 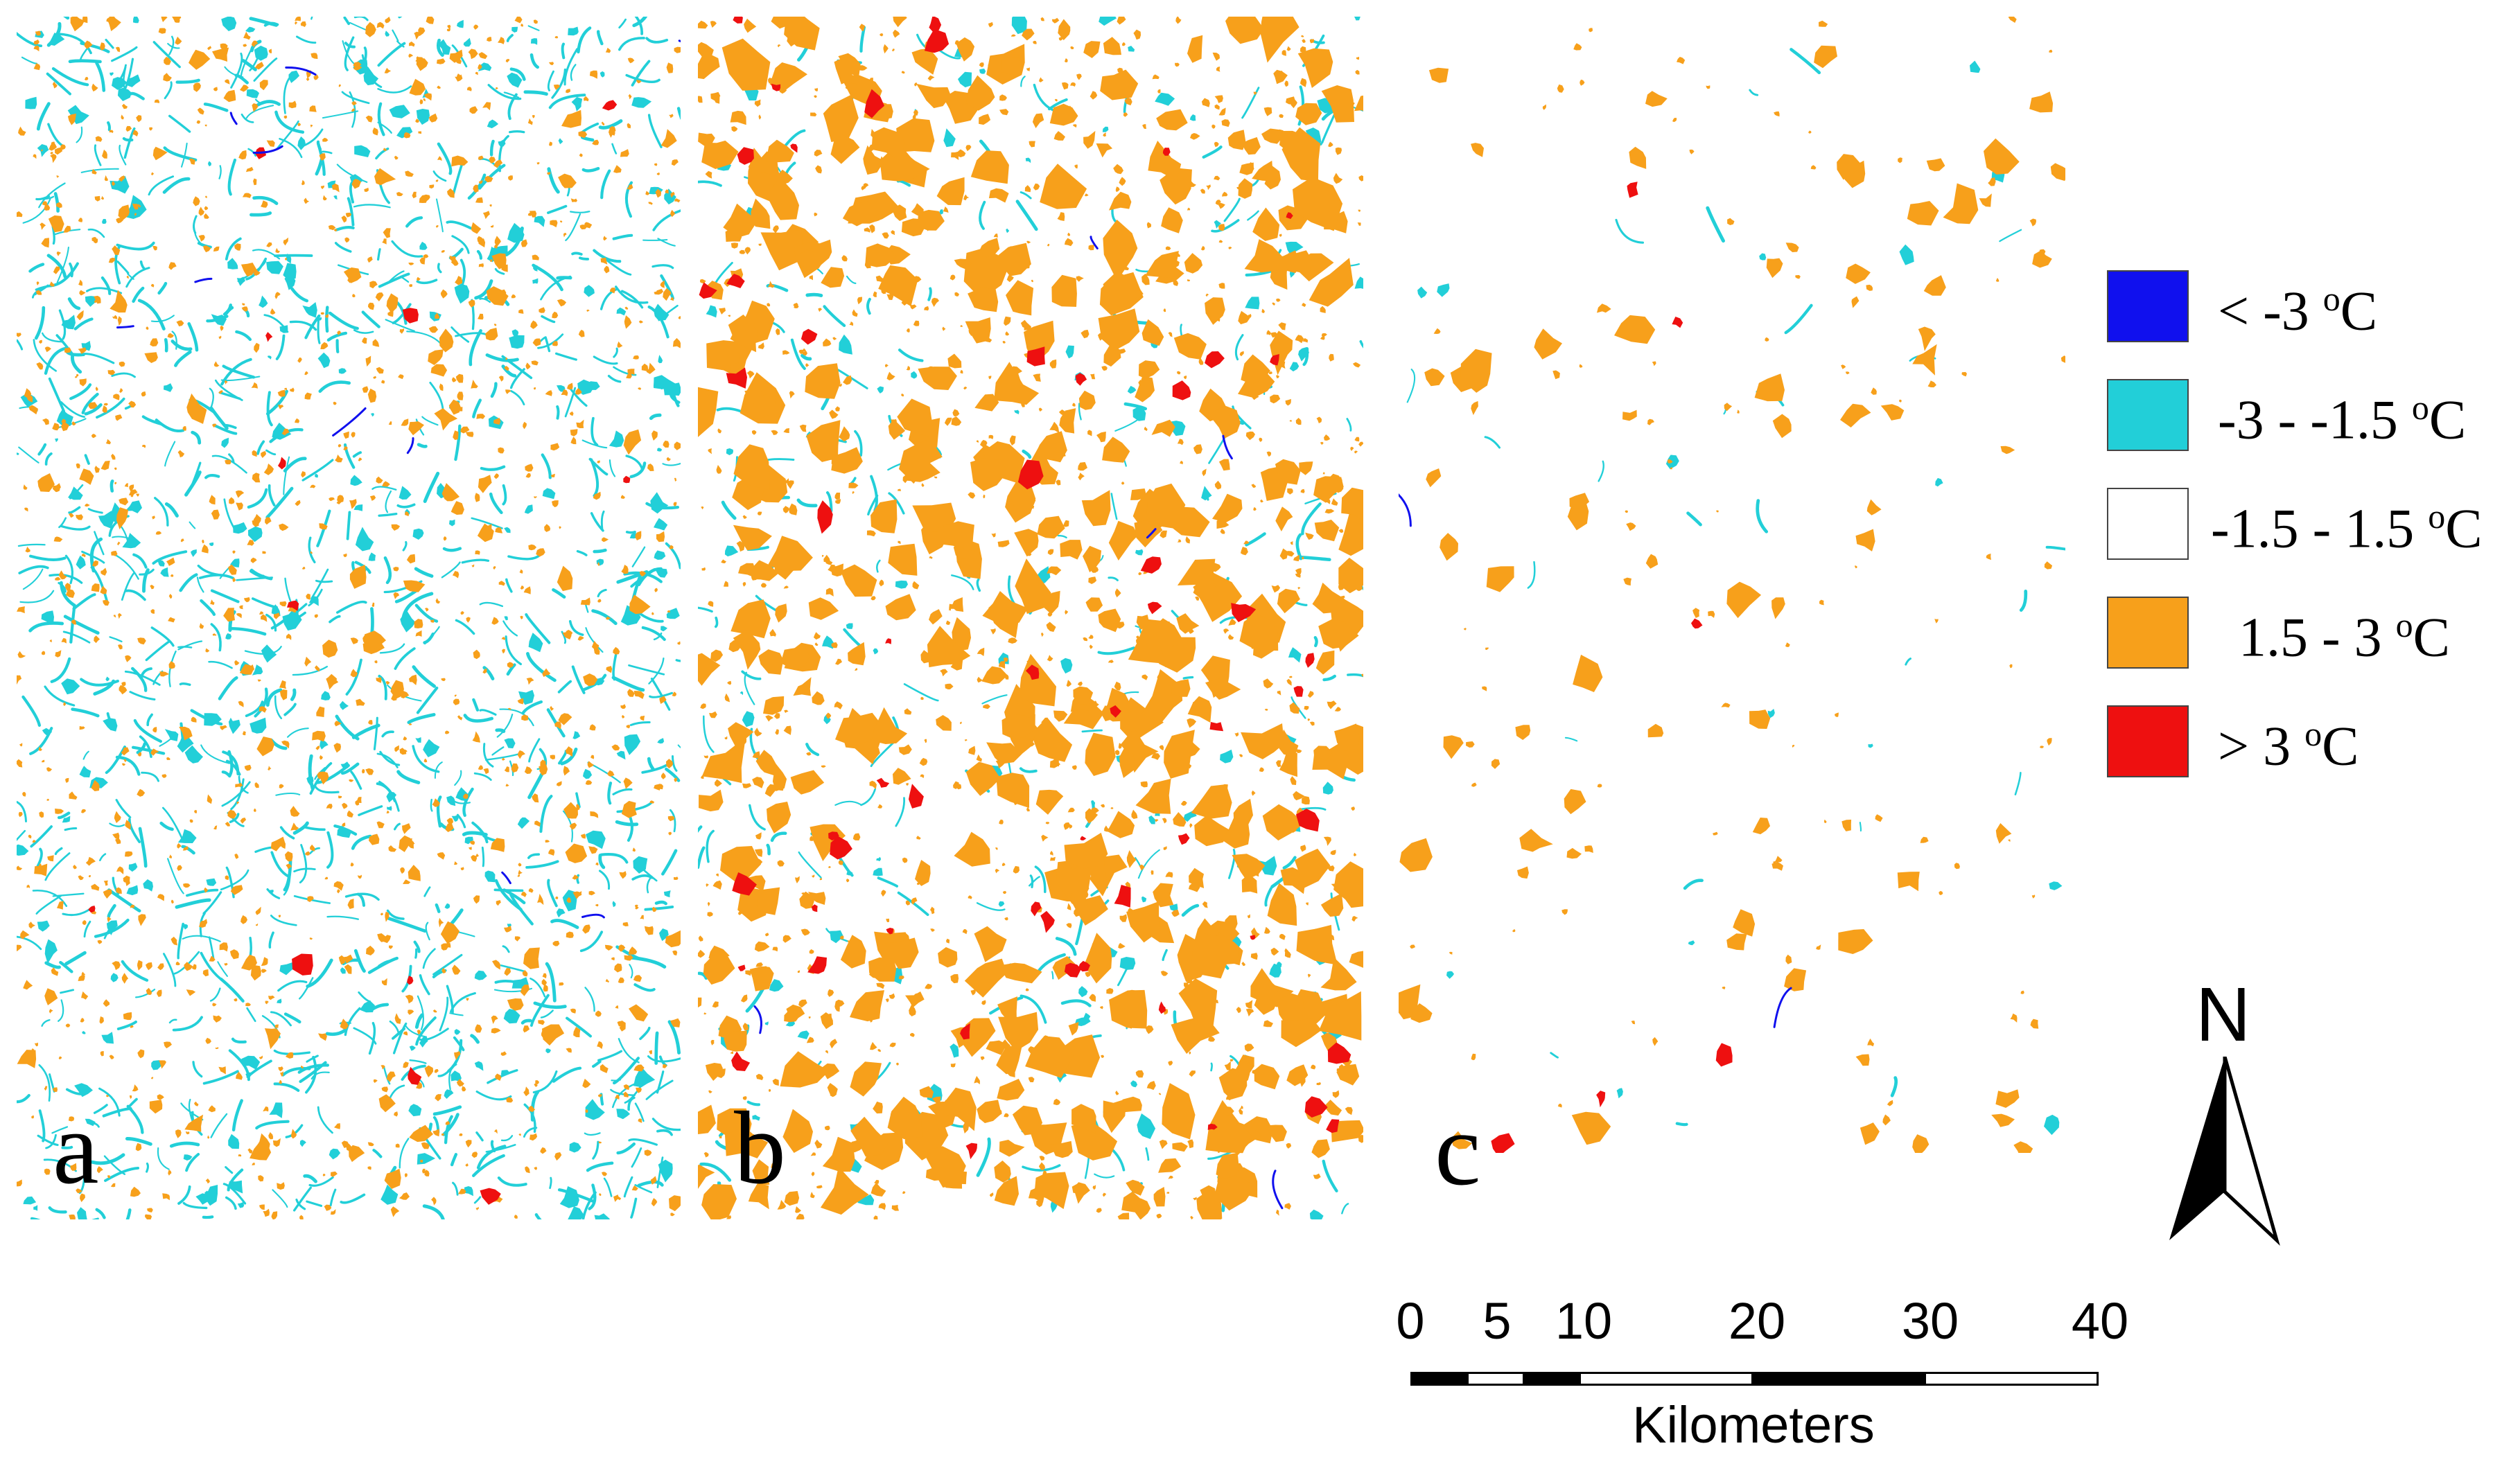 What do you see at coordinates (2148, 633) in the screenshot?
I see `legend-swatch` at bounding box center [2148, 633].